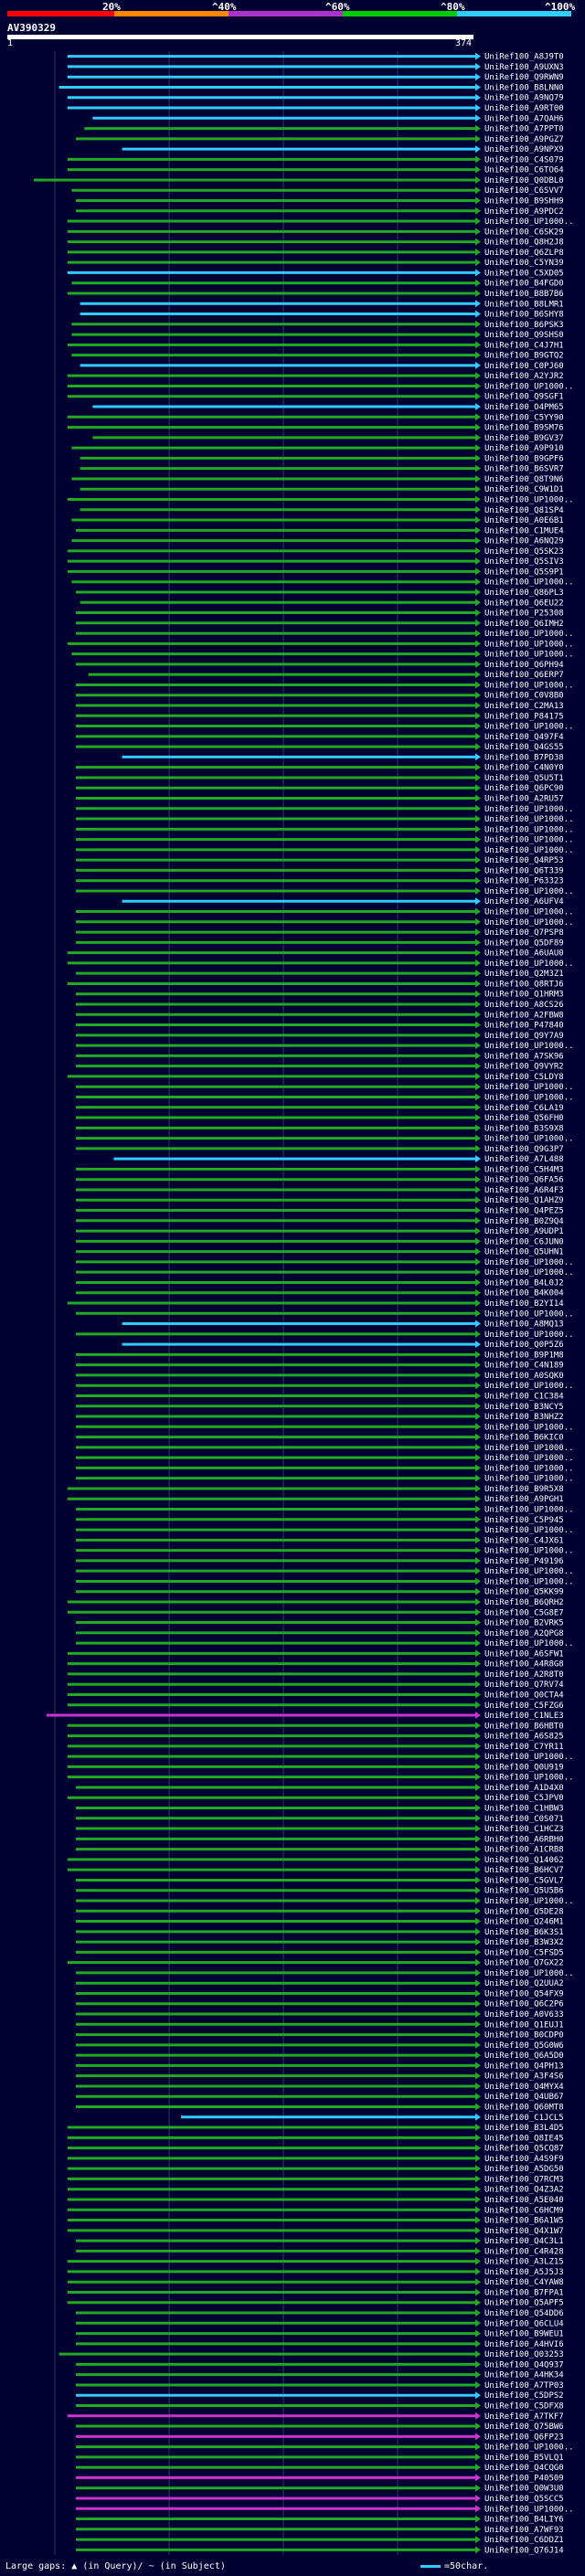 The height and width of the screenshot is (2576, 585). What do you see at coordinates (524, 170) in the screenshot?
I see `hit-label: UniRef100_C6TO64` at bounding box center [524, 170].